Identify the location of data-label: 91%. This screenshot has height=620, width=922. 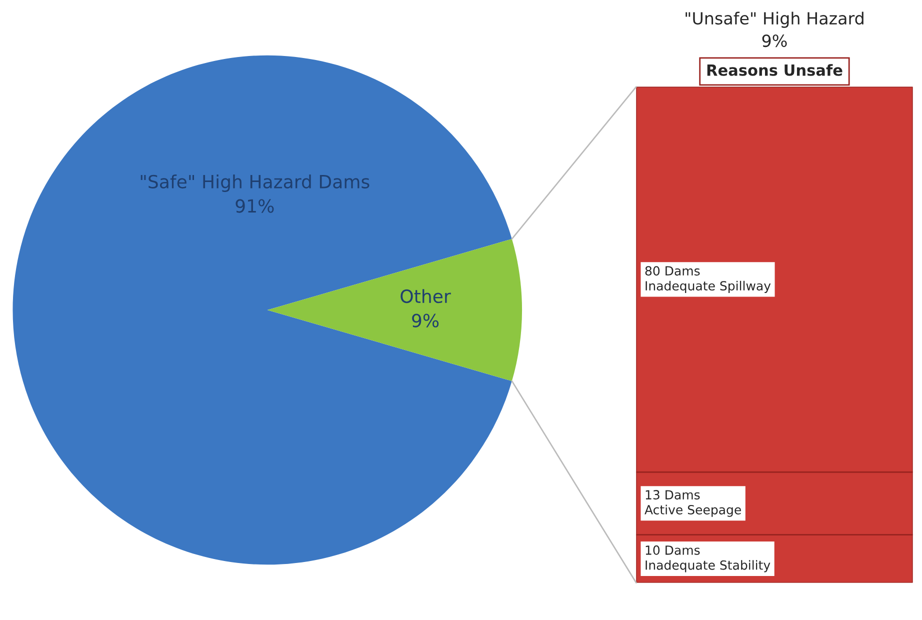
(255, 206).